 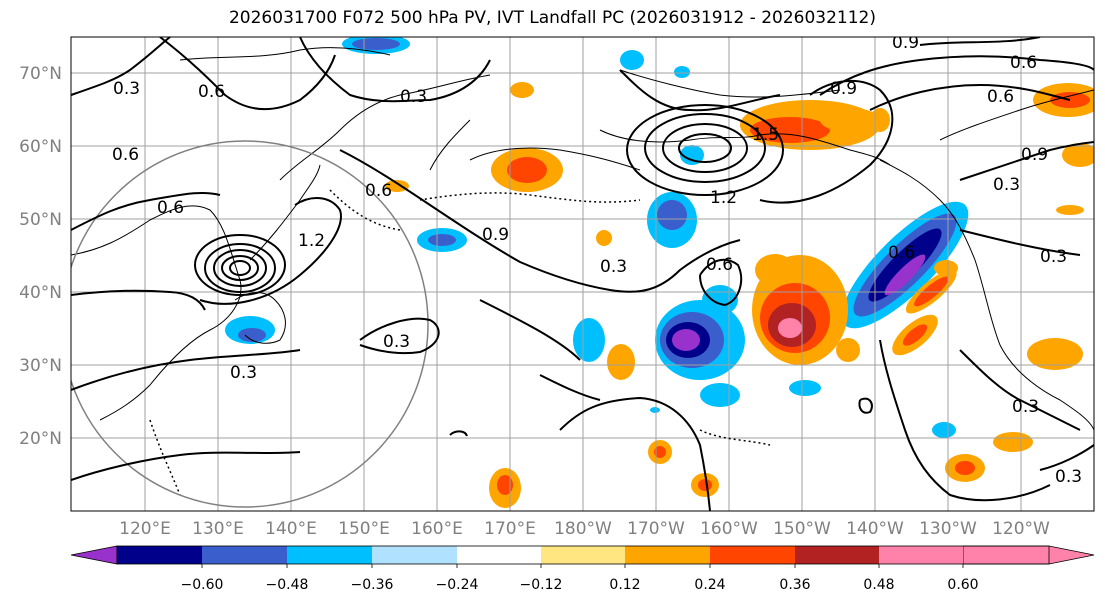 What do you see at coordinates (291, 529) in the screenshot?
I see `lon-label: 140°E` at bounding box center [291, 529].